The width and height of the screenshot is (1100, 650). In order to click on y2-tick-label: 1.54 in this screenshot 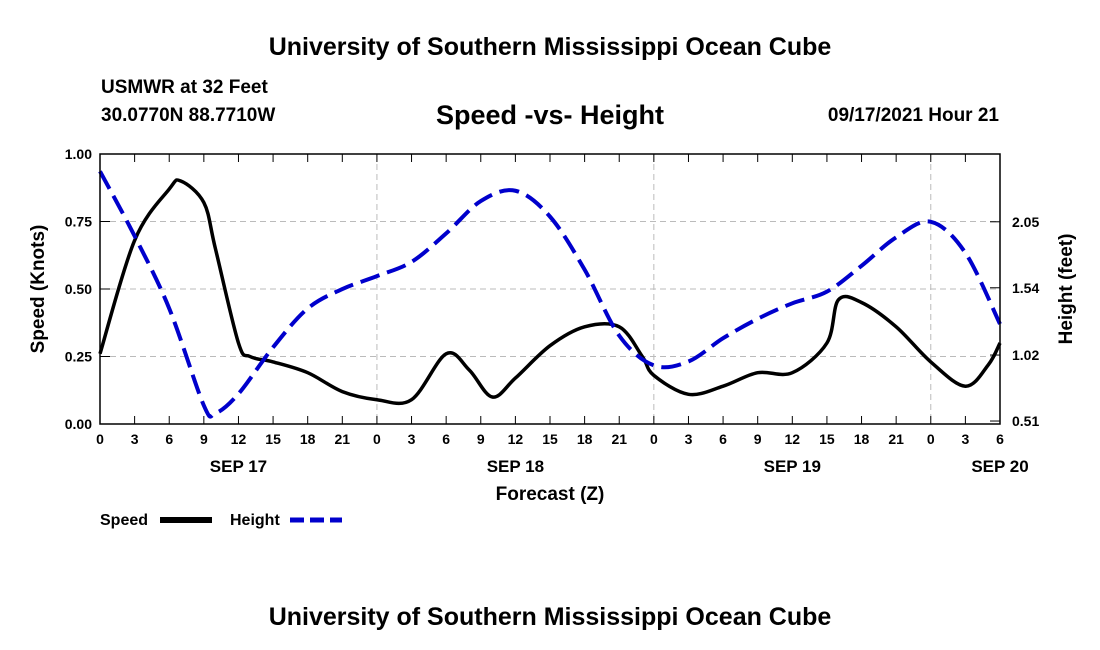, I will do `click(1025, 288)`.